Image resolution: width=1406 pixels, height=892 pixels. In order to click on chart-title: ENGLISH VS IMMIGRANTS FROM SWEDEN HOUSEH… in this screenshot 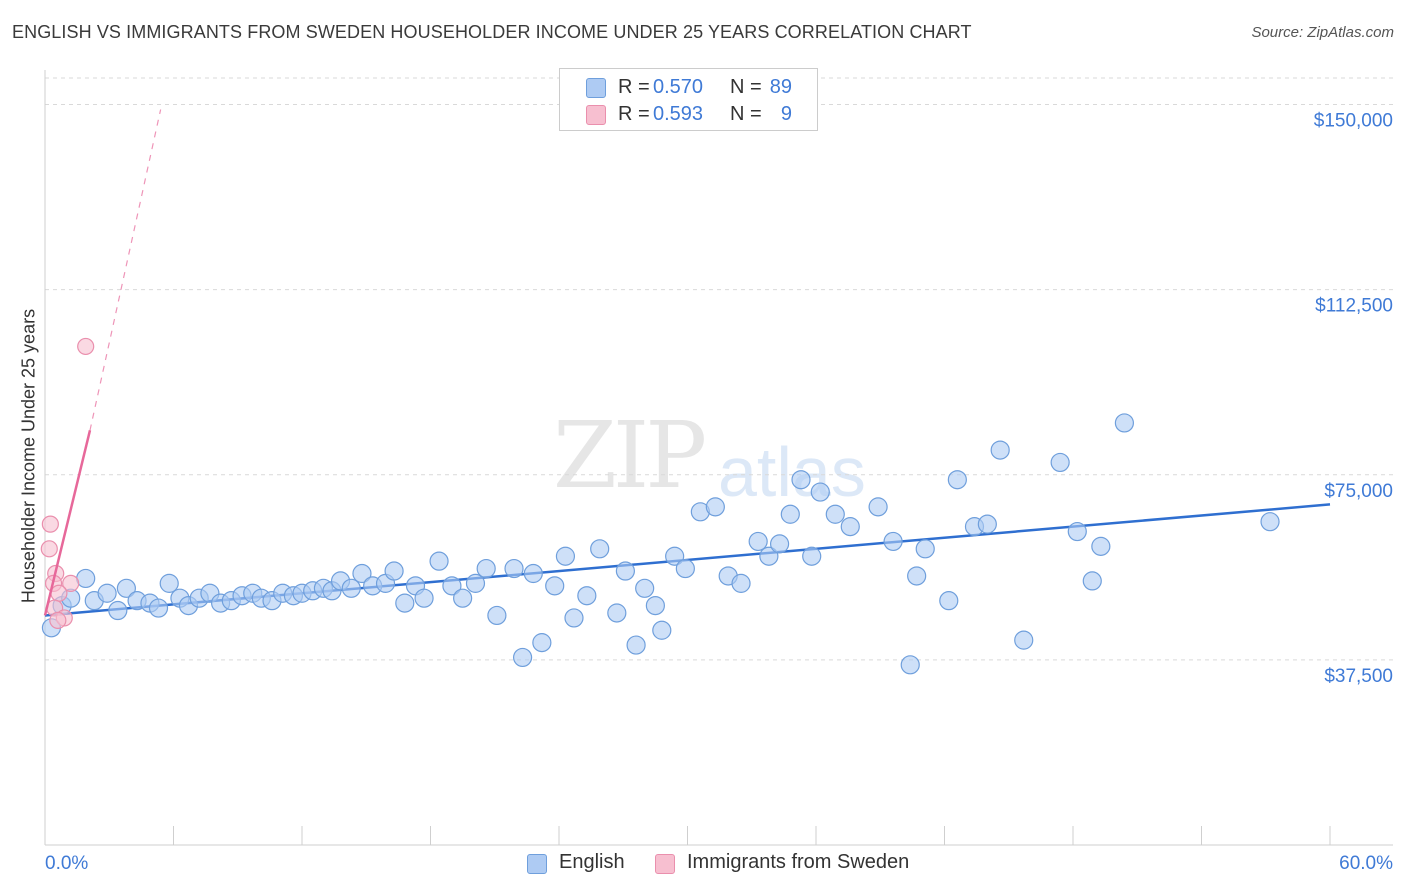, I will do `click(492, 32)`.